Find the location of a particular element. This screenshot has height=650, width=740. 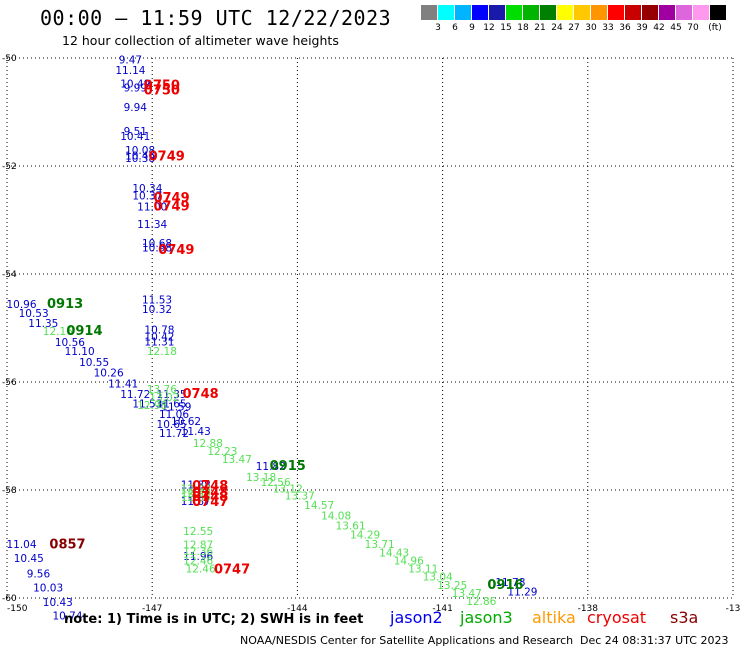

wave-height-label: 13.71 is located at coordinates (380, 545).